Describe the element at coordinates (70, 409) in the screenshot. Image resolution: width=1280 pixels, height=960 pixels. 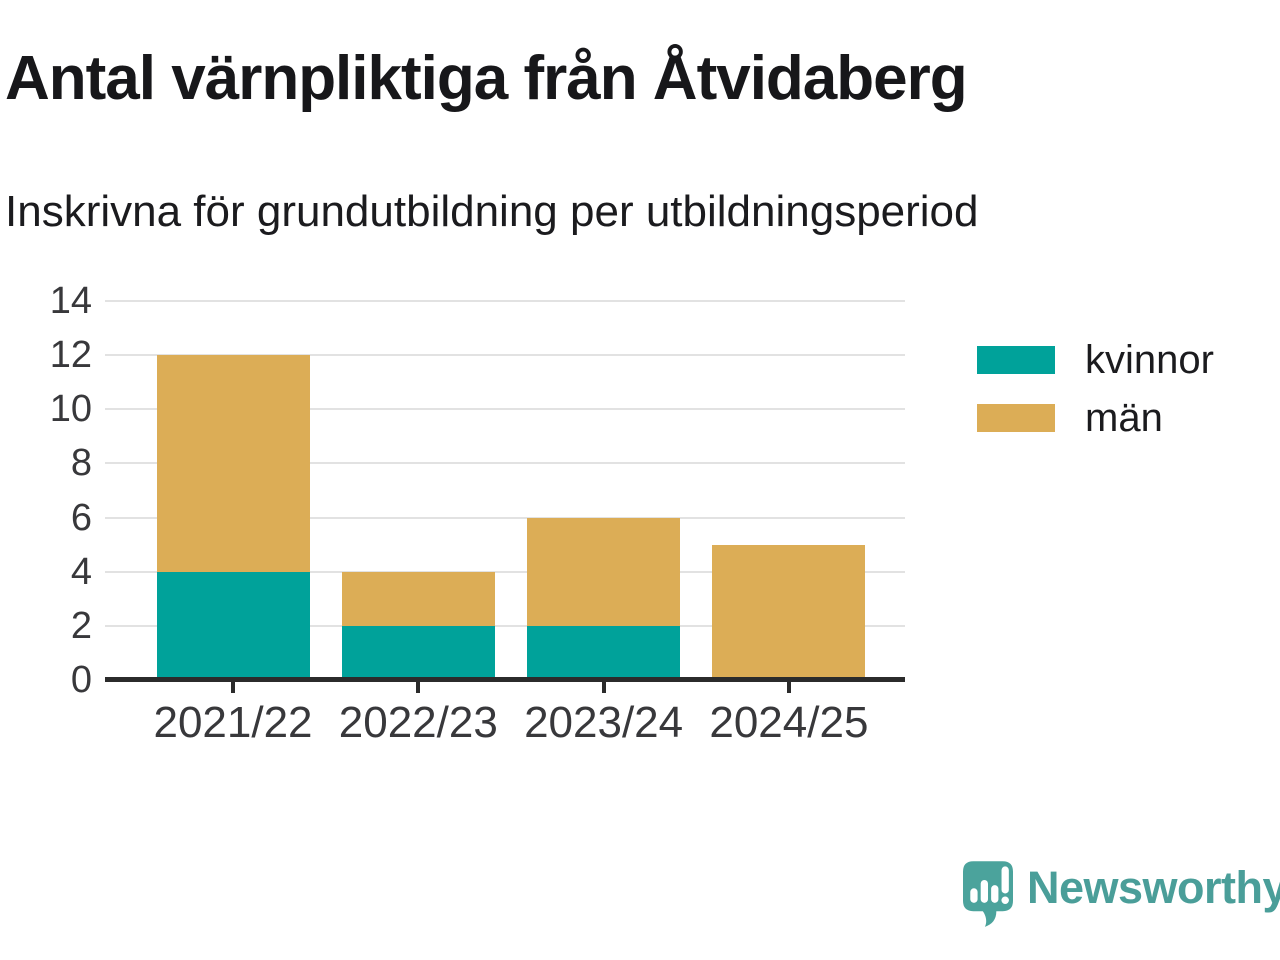
I see `y-tick-label: 10` at that location.